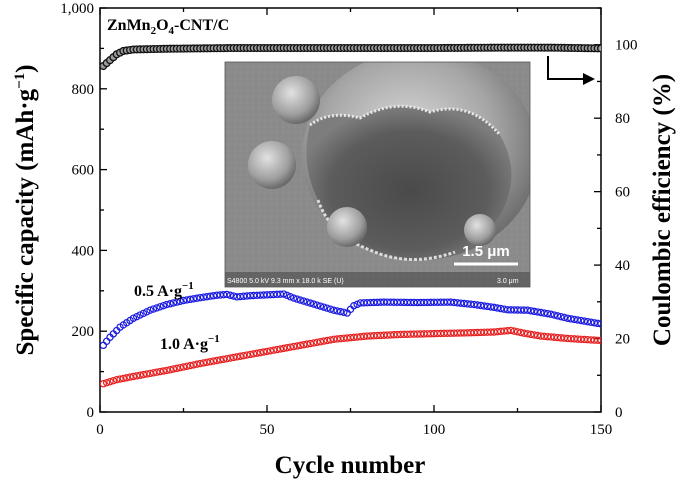 The height and width of the screenshot is (482, 685). Describe the element at coordinates (83, 90) in the screenshot. I see `y-left-tick-label: 800` at that location.